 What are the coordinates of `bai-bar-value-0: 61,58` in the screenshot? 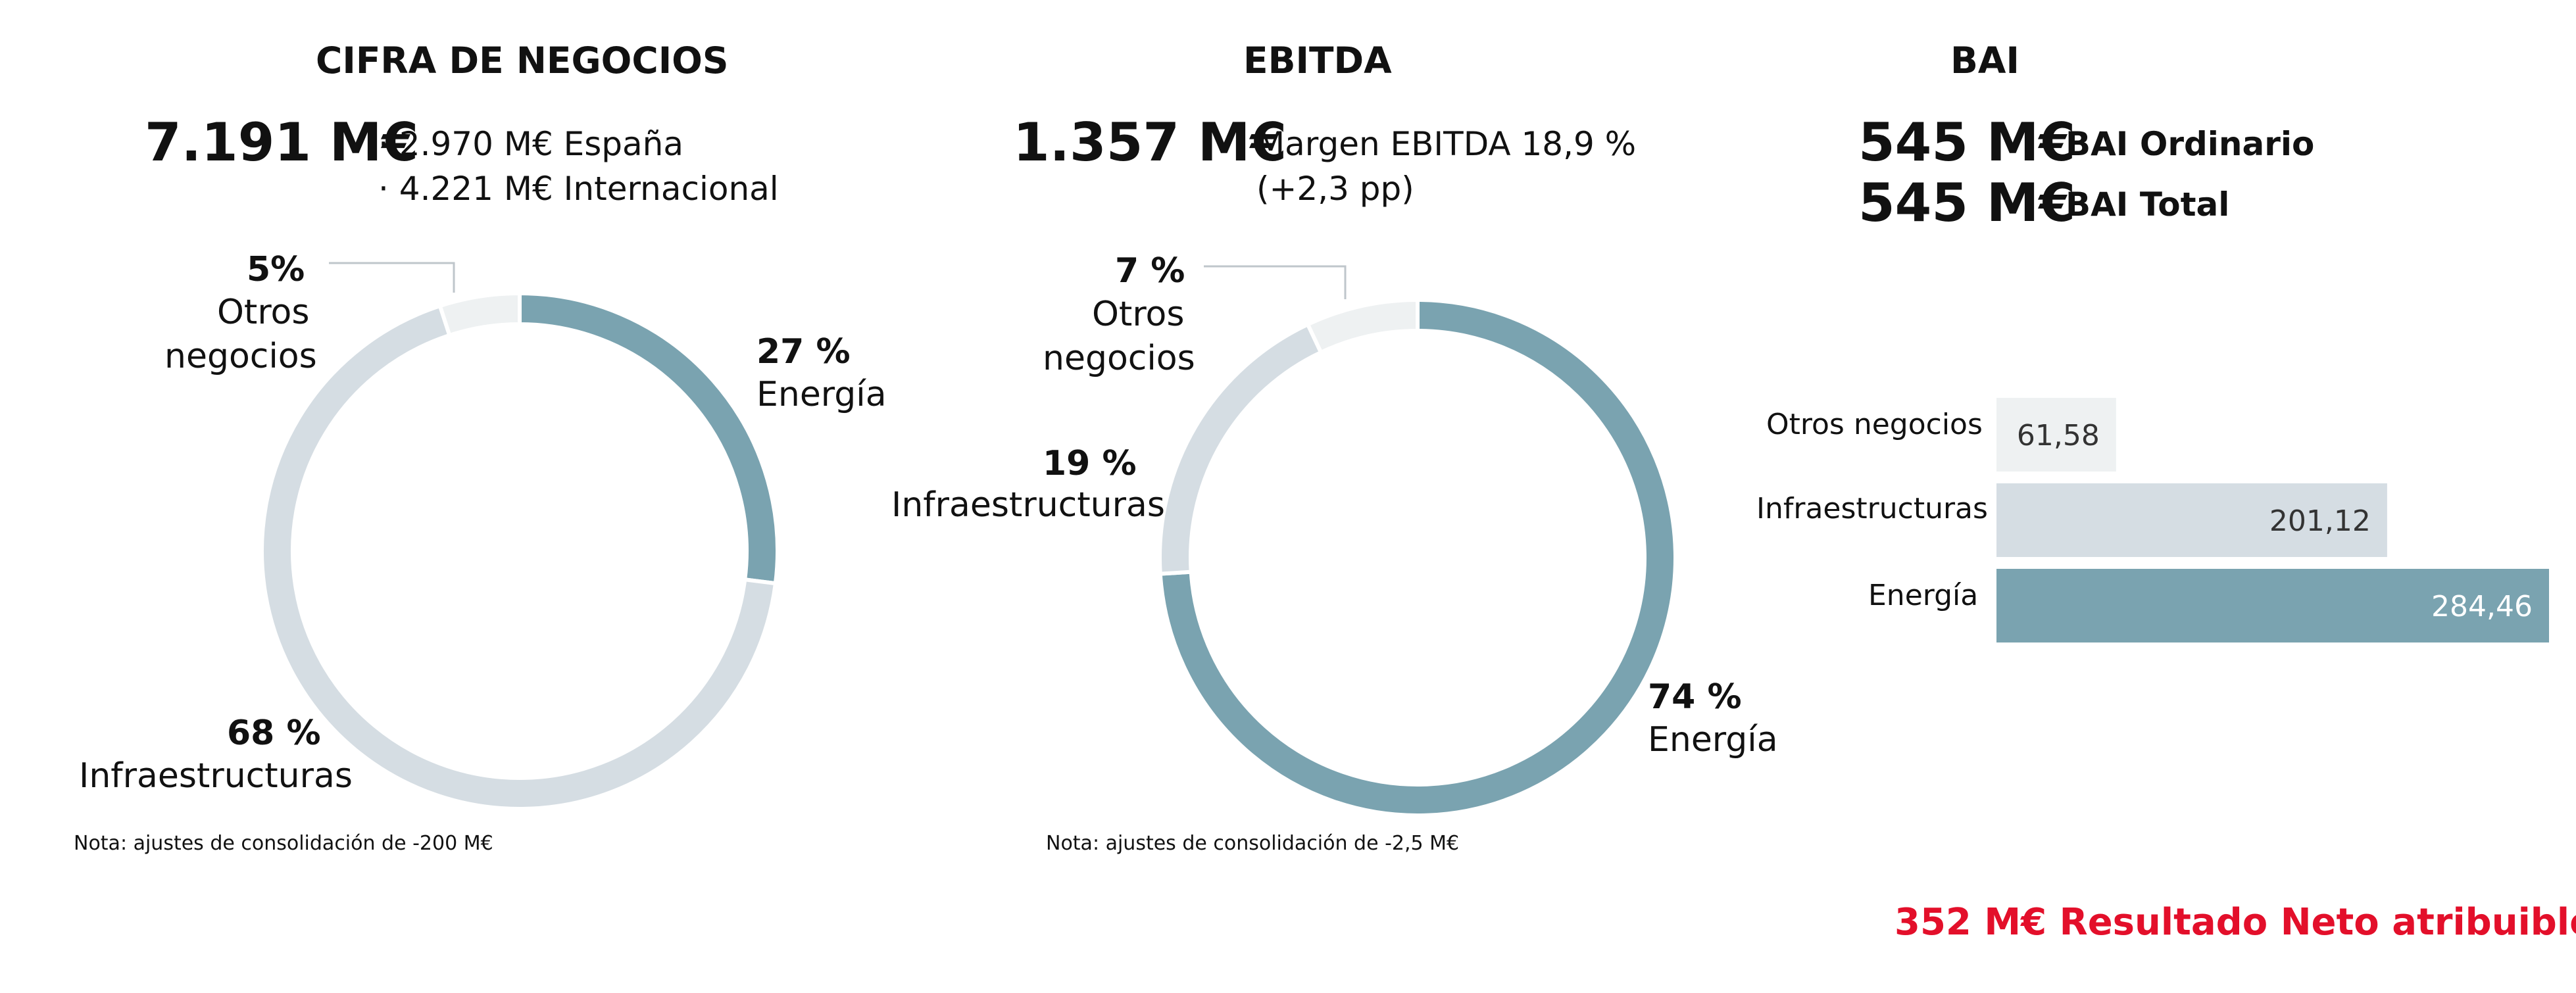 It's located at (2058, 435).